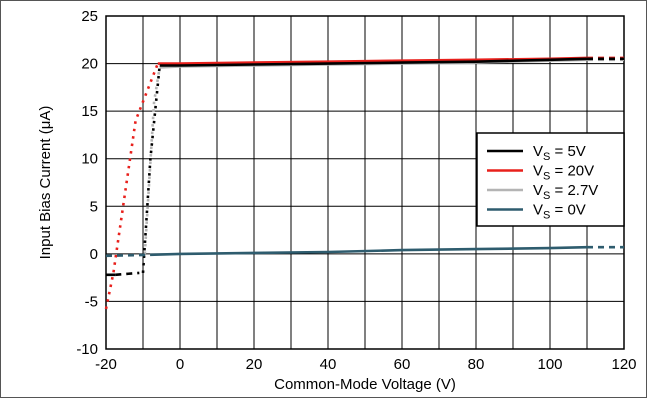 The height and width of the screenshot is (398, 647). I want to click on x-axis-label: Common-Mode Voltage (V), so click(365, 384).